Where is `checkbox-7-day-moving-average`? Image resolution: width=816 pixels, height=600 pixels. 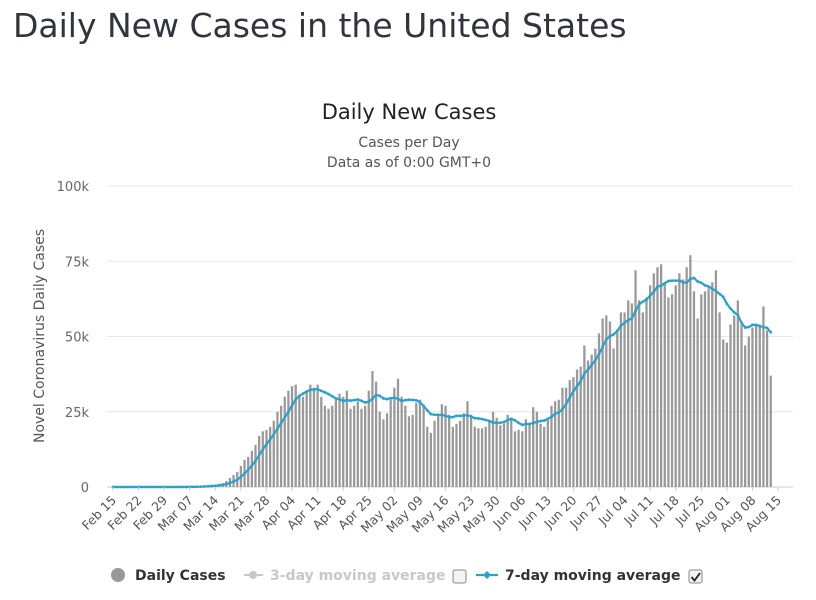 checkbox-7-day-moving-average is located at coordinates (695, 576).